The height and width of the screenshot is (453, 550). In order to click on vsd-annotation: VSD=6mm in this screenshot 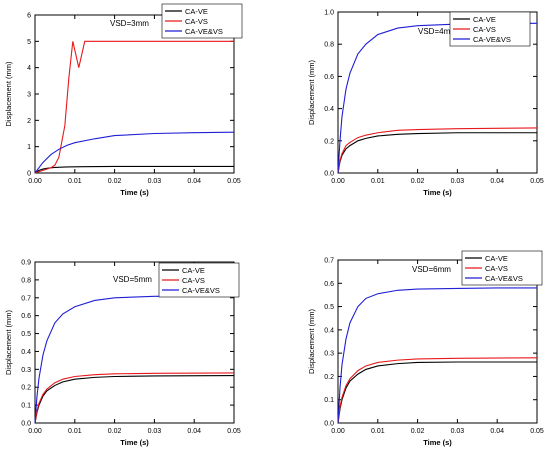, I will do `click(431, 269)`.